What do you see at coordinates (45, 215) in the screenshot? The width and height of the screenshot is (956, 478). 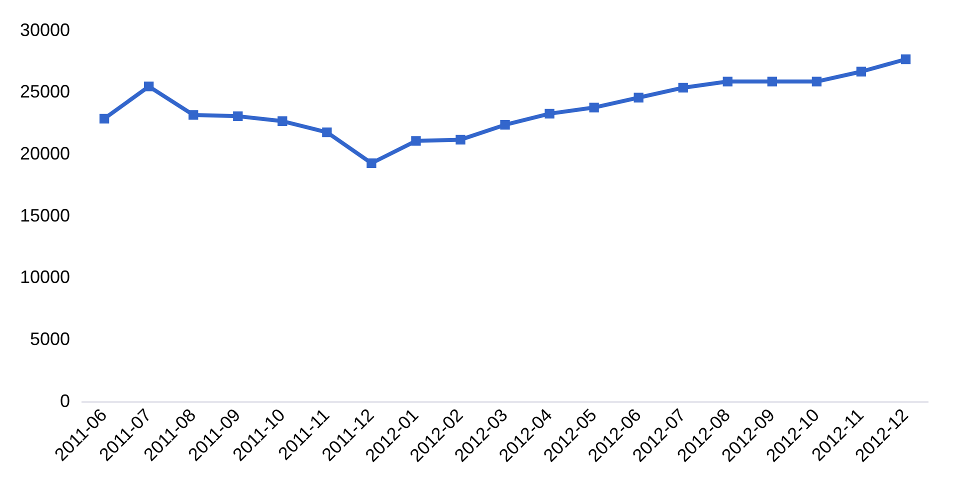 I see `y-tick-label: 15000` at bounding box center [45, 215].